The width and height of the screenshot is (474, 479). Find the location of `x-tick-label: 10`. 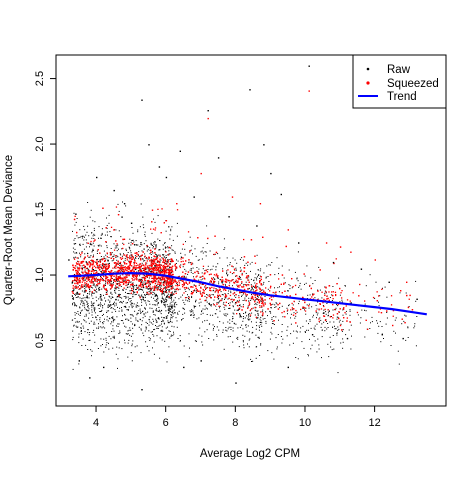

x-tick-label: 10 is located at coordinates (305, 423).